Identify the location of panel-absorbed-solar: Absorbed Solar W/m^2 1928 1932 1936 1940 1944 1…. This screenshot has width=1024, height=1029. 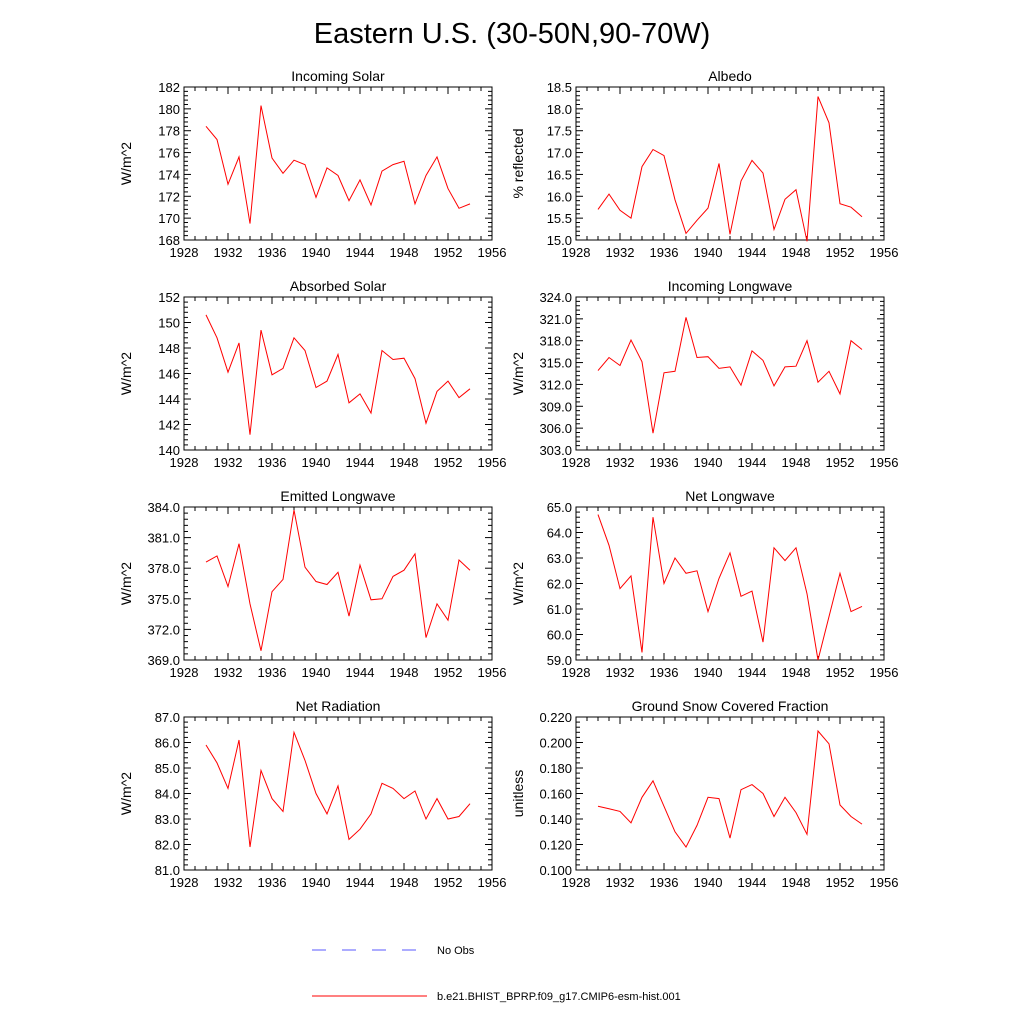
(312, 374).